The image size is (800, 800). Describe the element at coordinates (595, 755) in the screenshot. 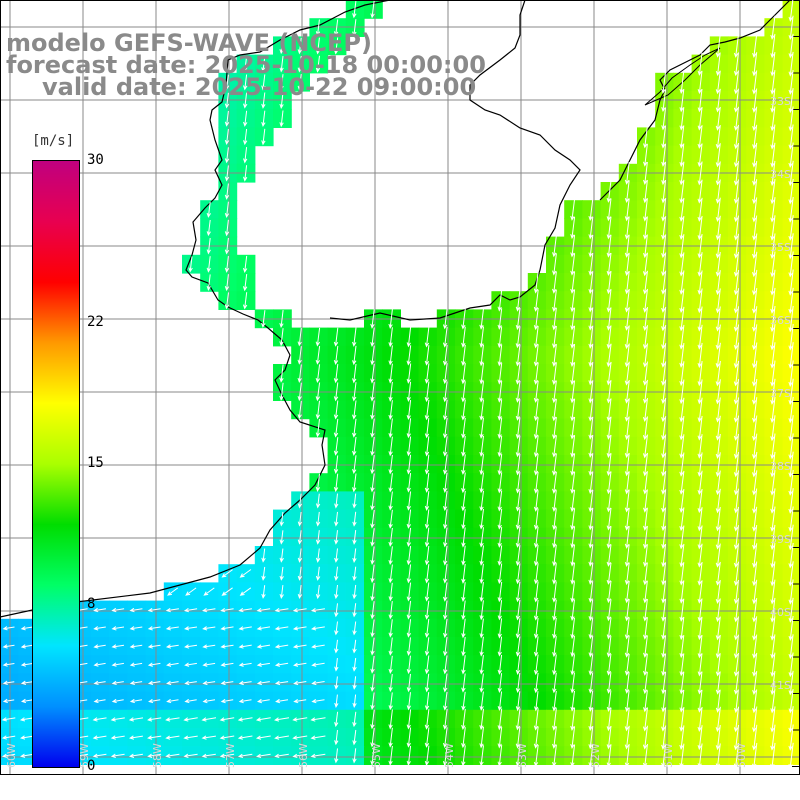

I see `longitude-label: 52W` at that location.